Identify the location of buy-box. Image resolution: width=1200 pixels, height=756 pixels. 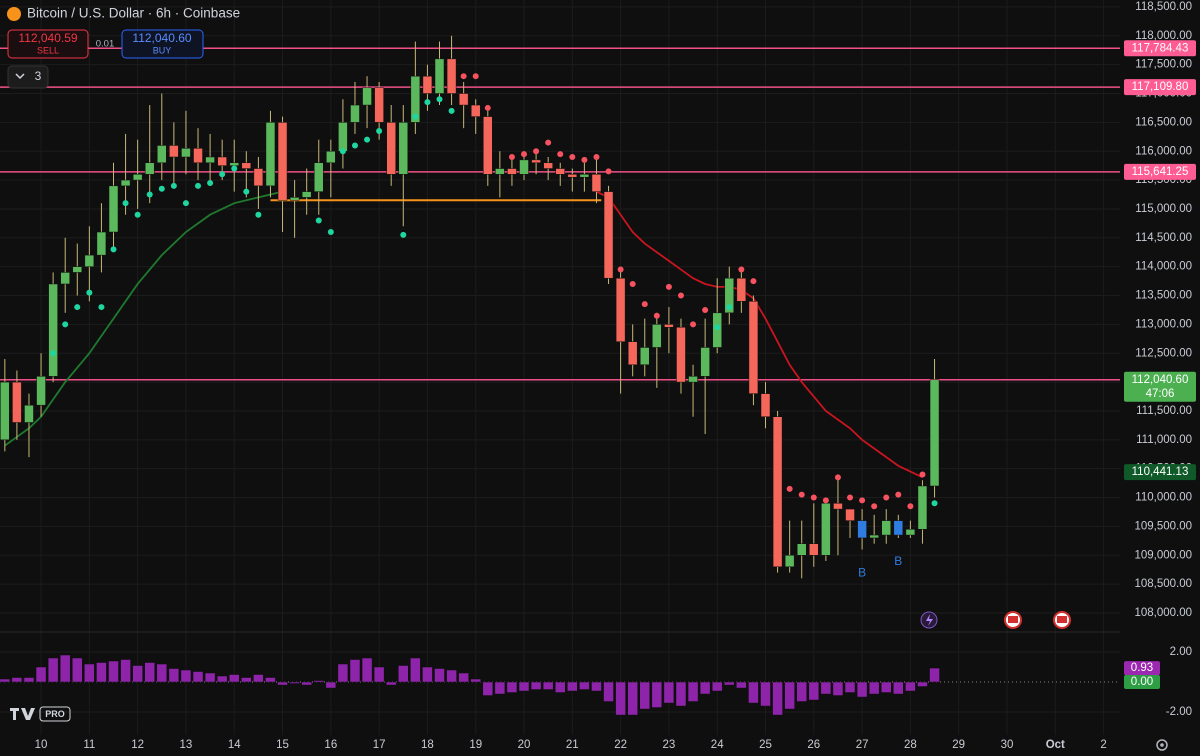
(162, 44).